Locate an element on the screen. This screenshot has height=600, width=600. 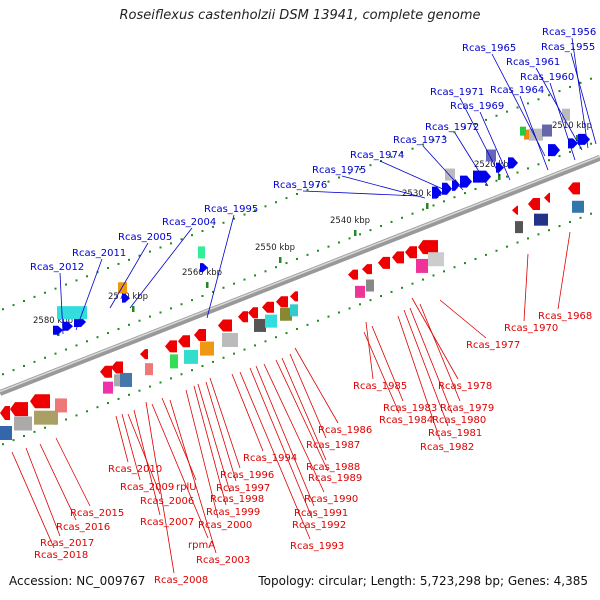
gene-label-rcas-1987: Rcas_1987 is located at coordinates (333, 445).